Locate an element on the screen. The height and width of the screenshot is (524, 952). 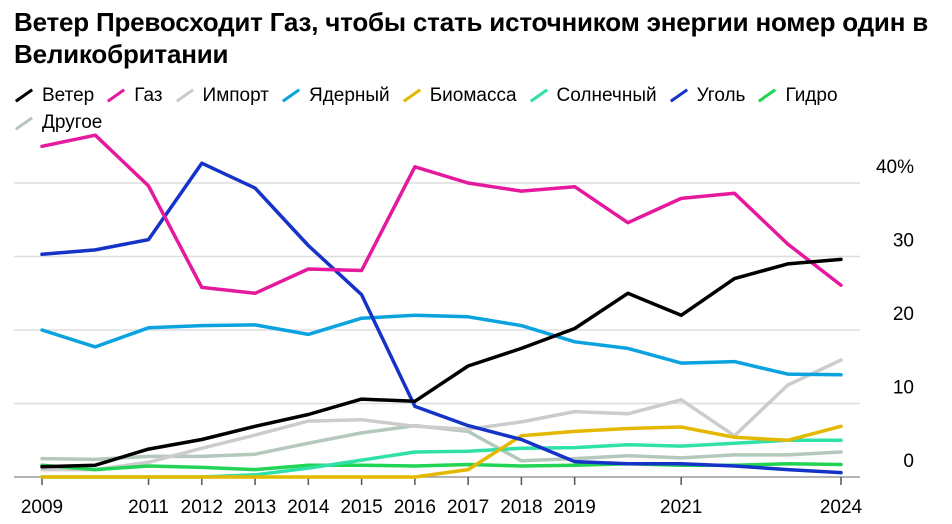
legend-label: Биомасса is located at coordinates (473, 95).